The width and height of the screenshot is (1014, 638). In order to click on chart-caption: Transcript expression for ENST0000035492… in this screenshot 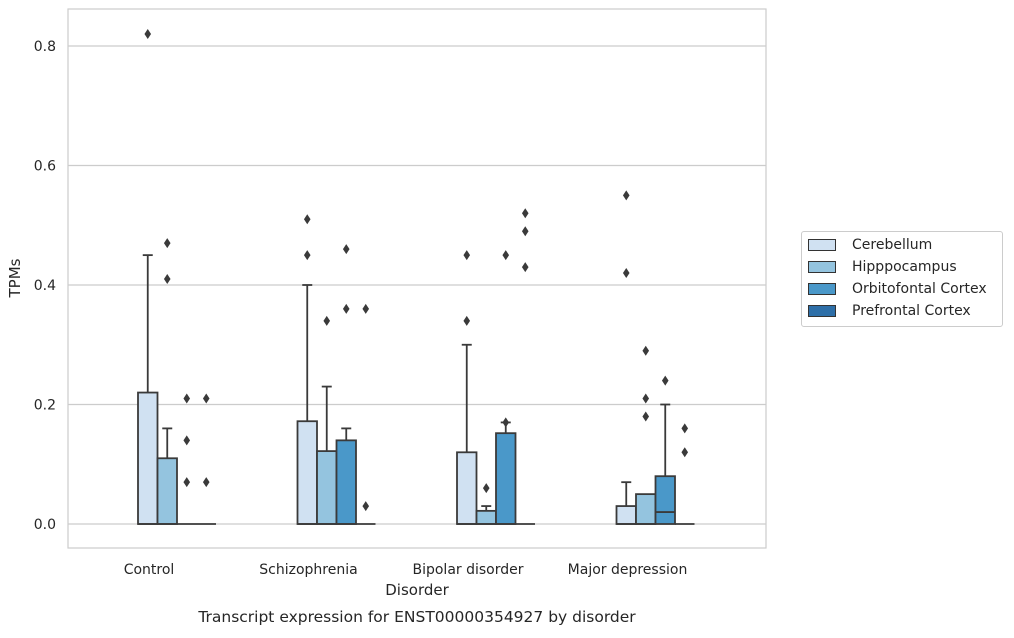, I will do `click(416, 617)`.